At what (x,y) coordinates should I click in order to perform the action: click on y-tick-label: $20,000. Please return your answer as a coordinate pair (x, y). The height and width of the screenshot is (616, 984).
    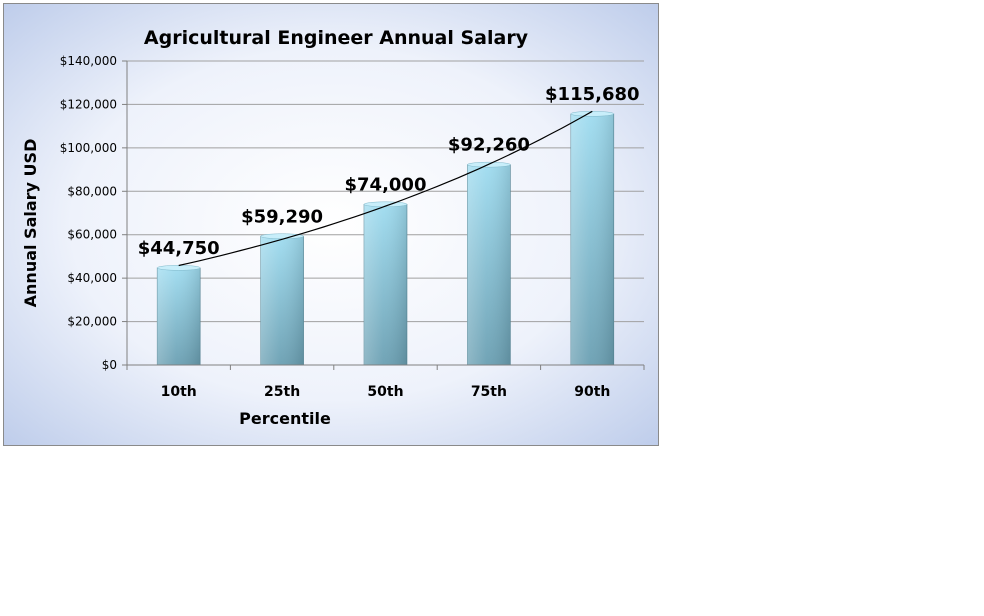
    Looking at the image, I should click on (92, 322).